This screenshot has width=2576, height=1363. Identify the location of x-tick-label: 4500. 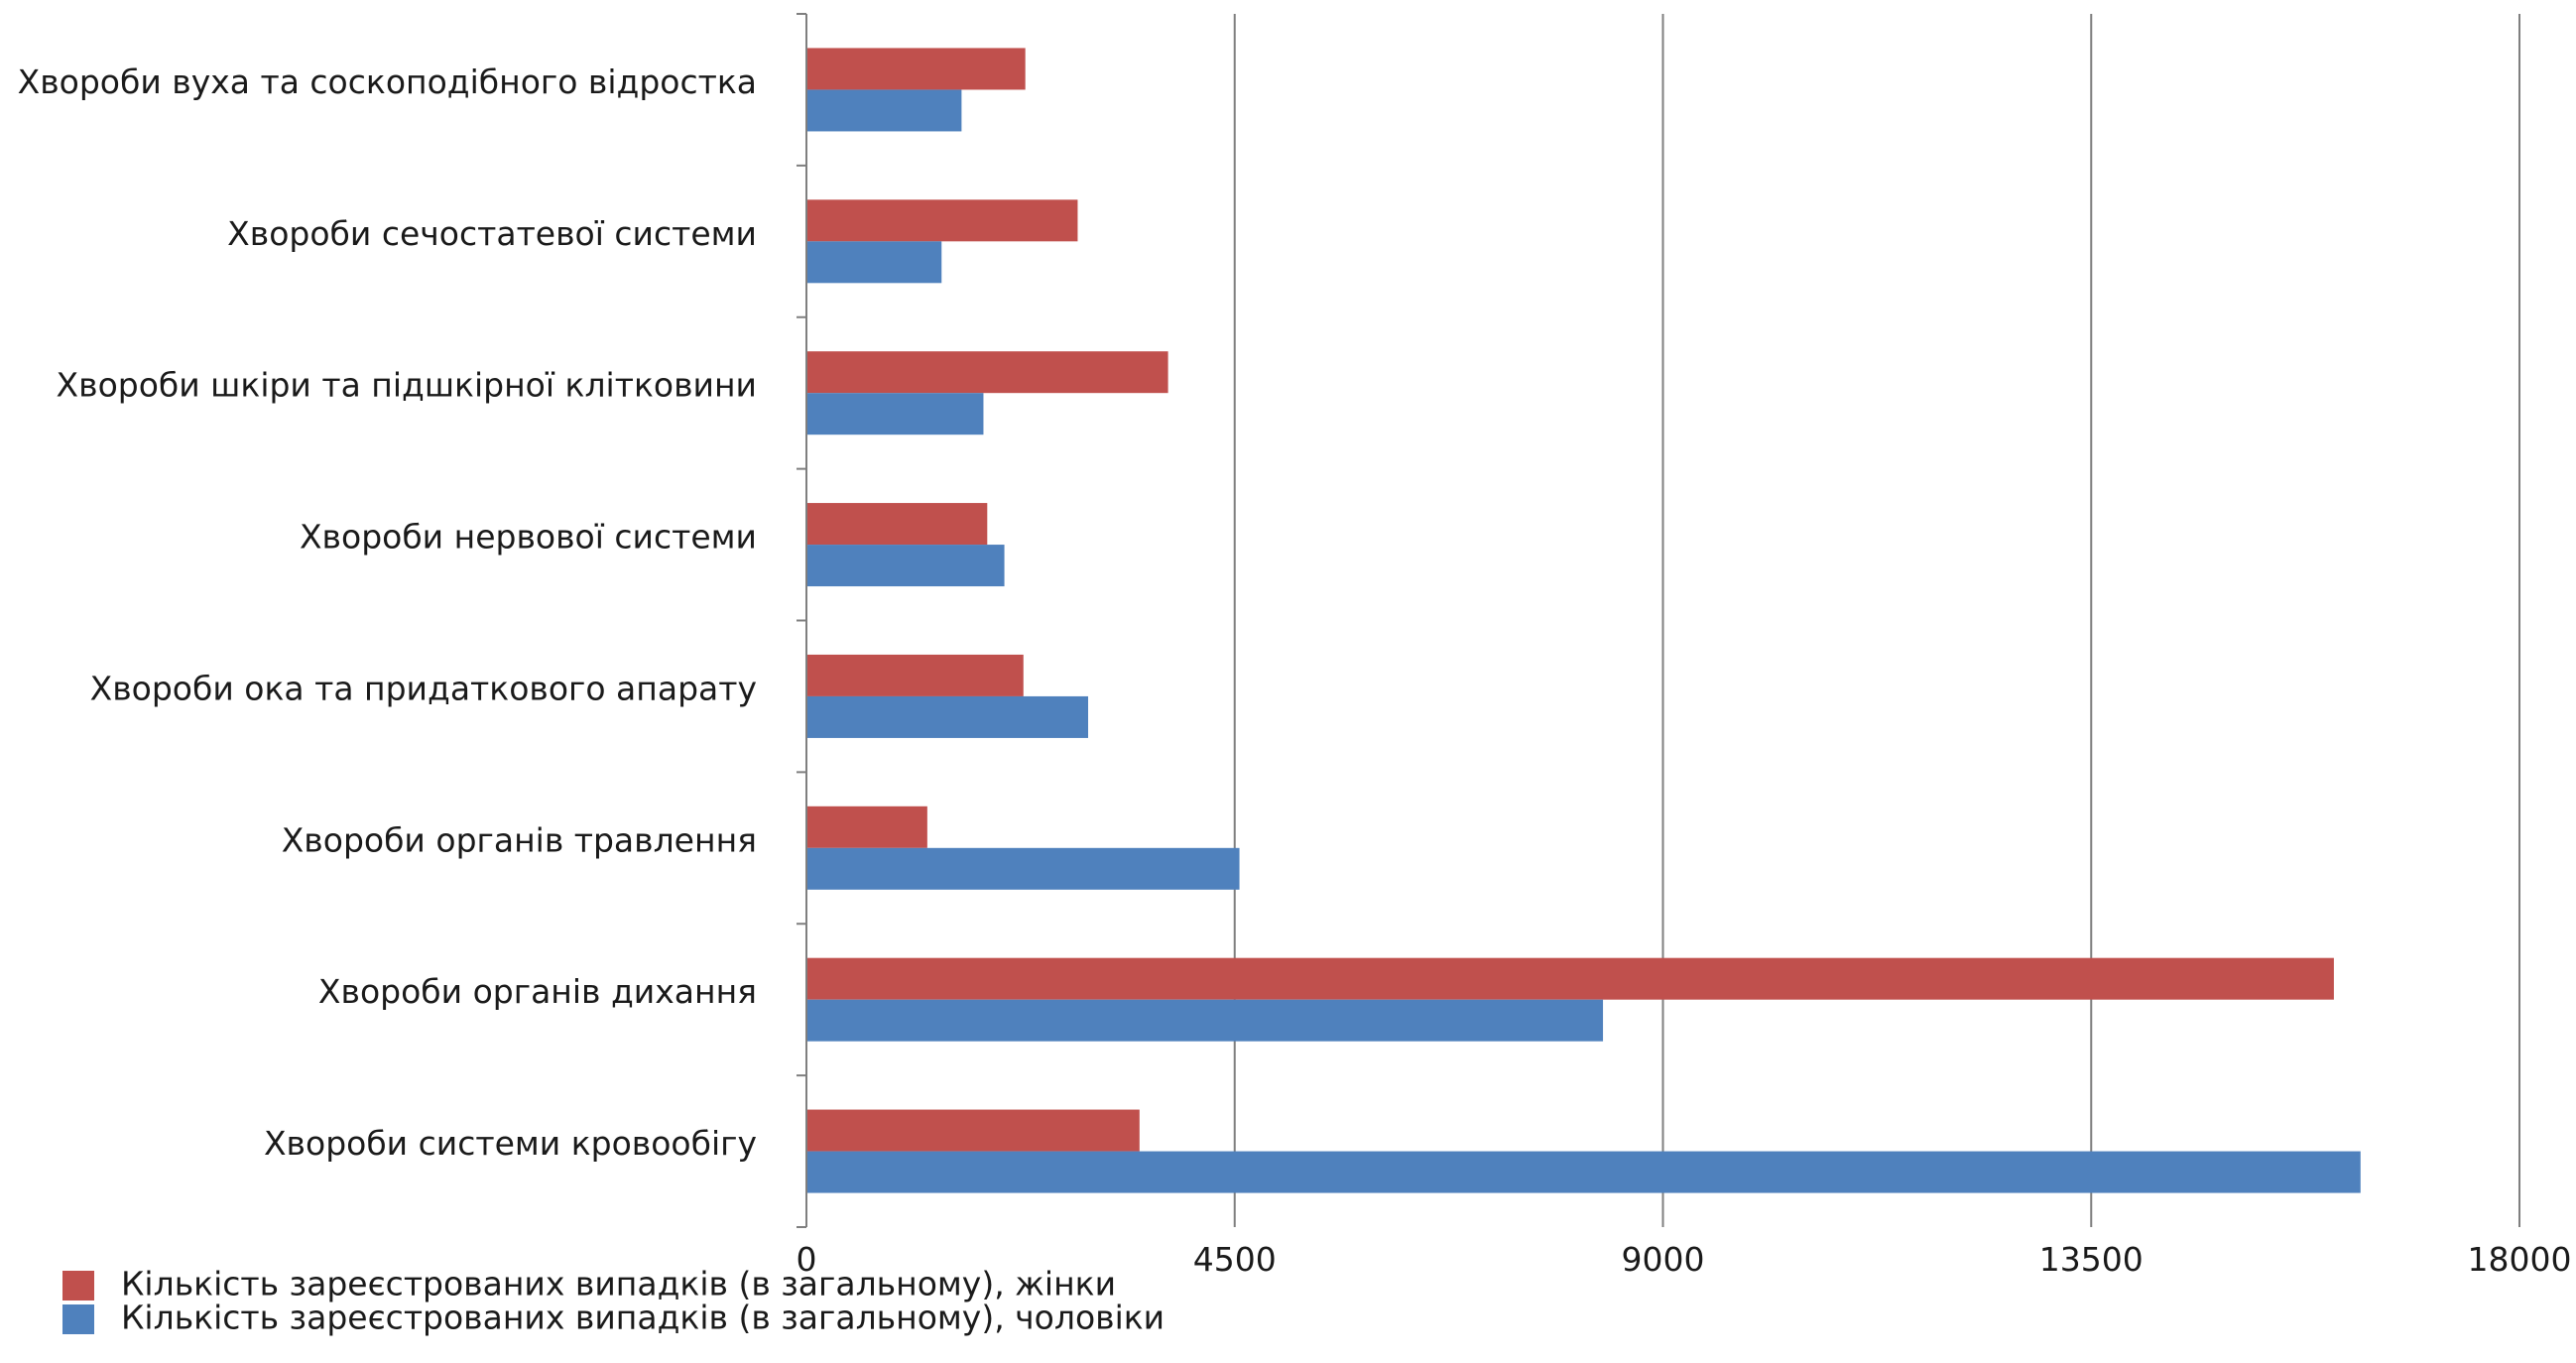
(1235, 1259).